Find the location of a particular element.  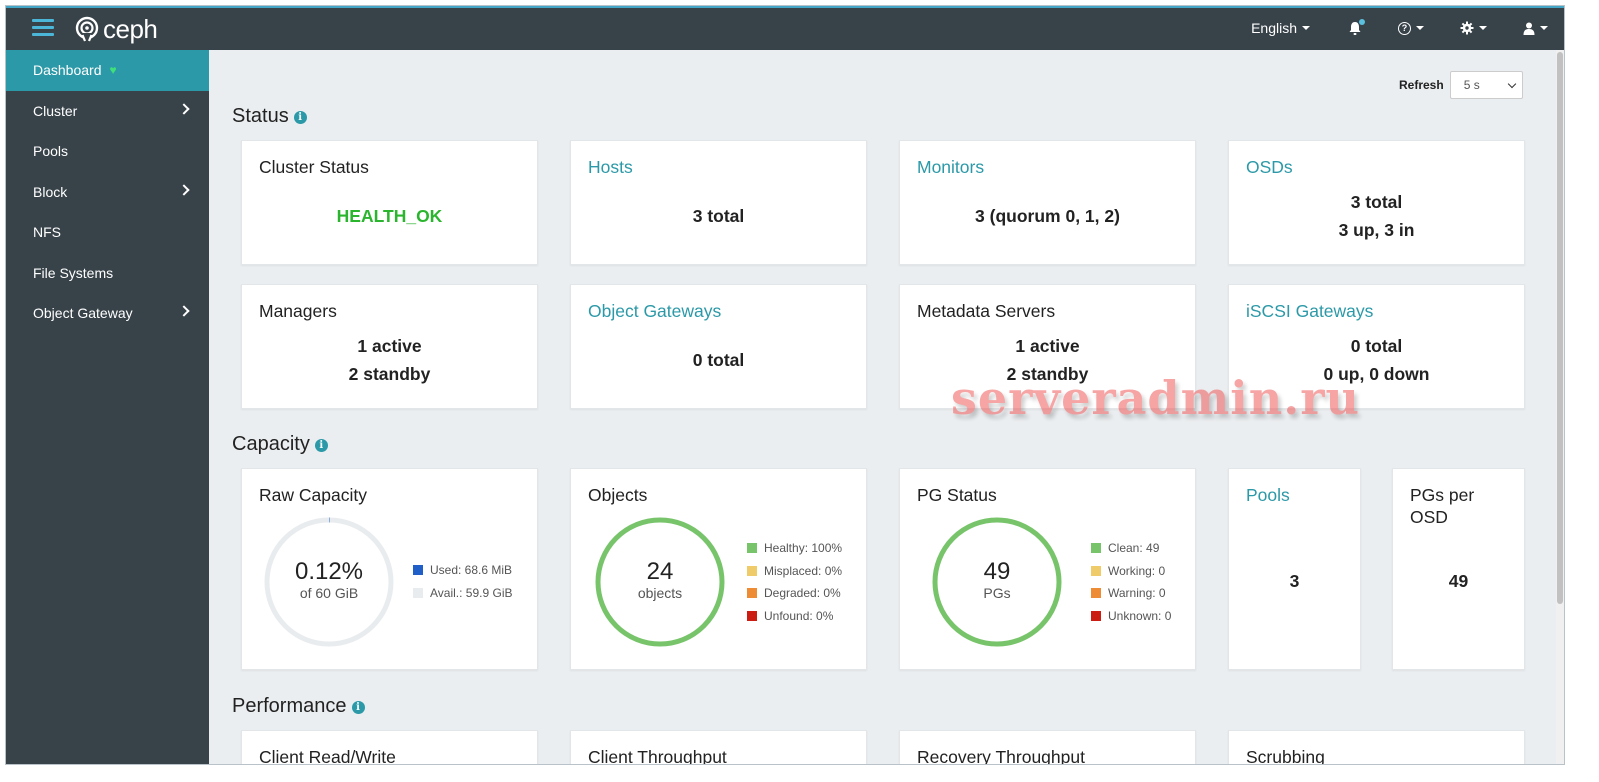

card-title: Cluster Status is located at coordinates (314, 167).